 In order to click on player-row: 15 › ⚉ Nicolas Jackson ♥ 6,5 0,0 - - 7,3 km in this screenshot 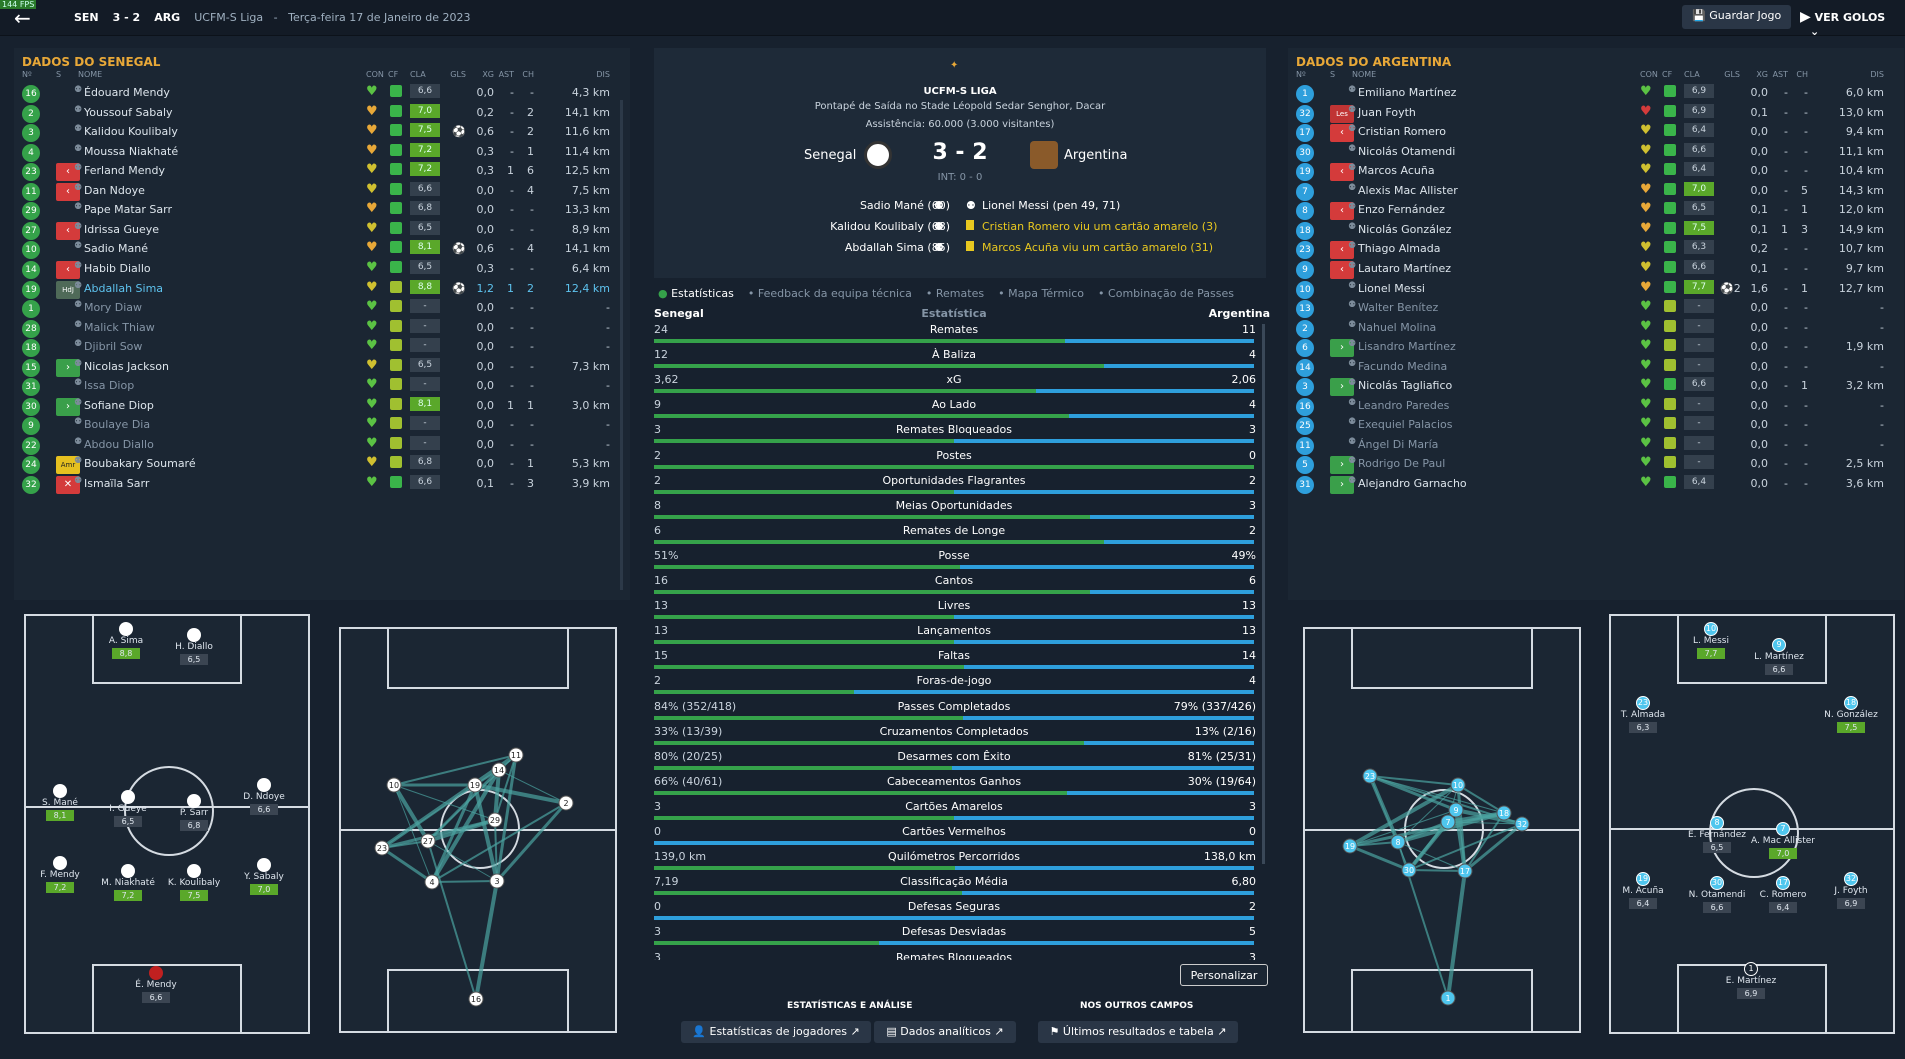, I will do `click(317, 368)`.